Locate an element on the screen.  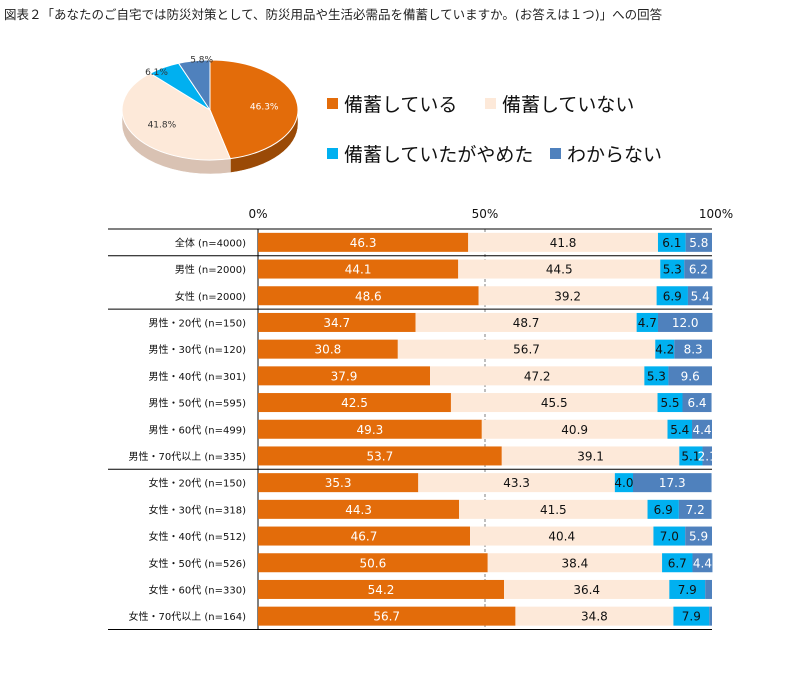
row-label-1: 男性 (n=2000) is located at coordinates (210, 269).